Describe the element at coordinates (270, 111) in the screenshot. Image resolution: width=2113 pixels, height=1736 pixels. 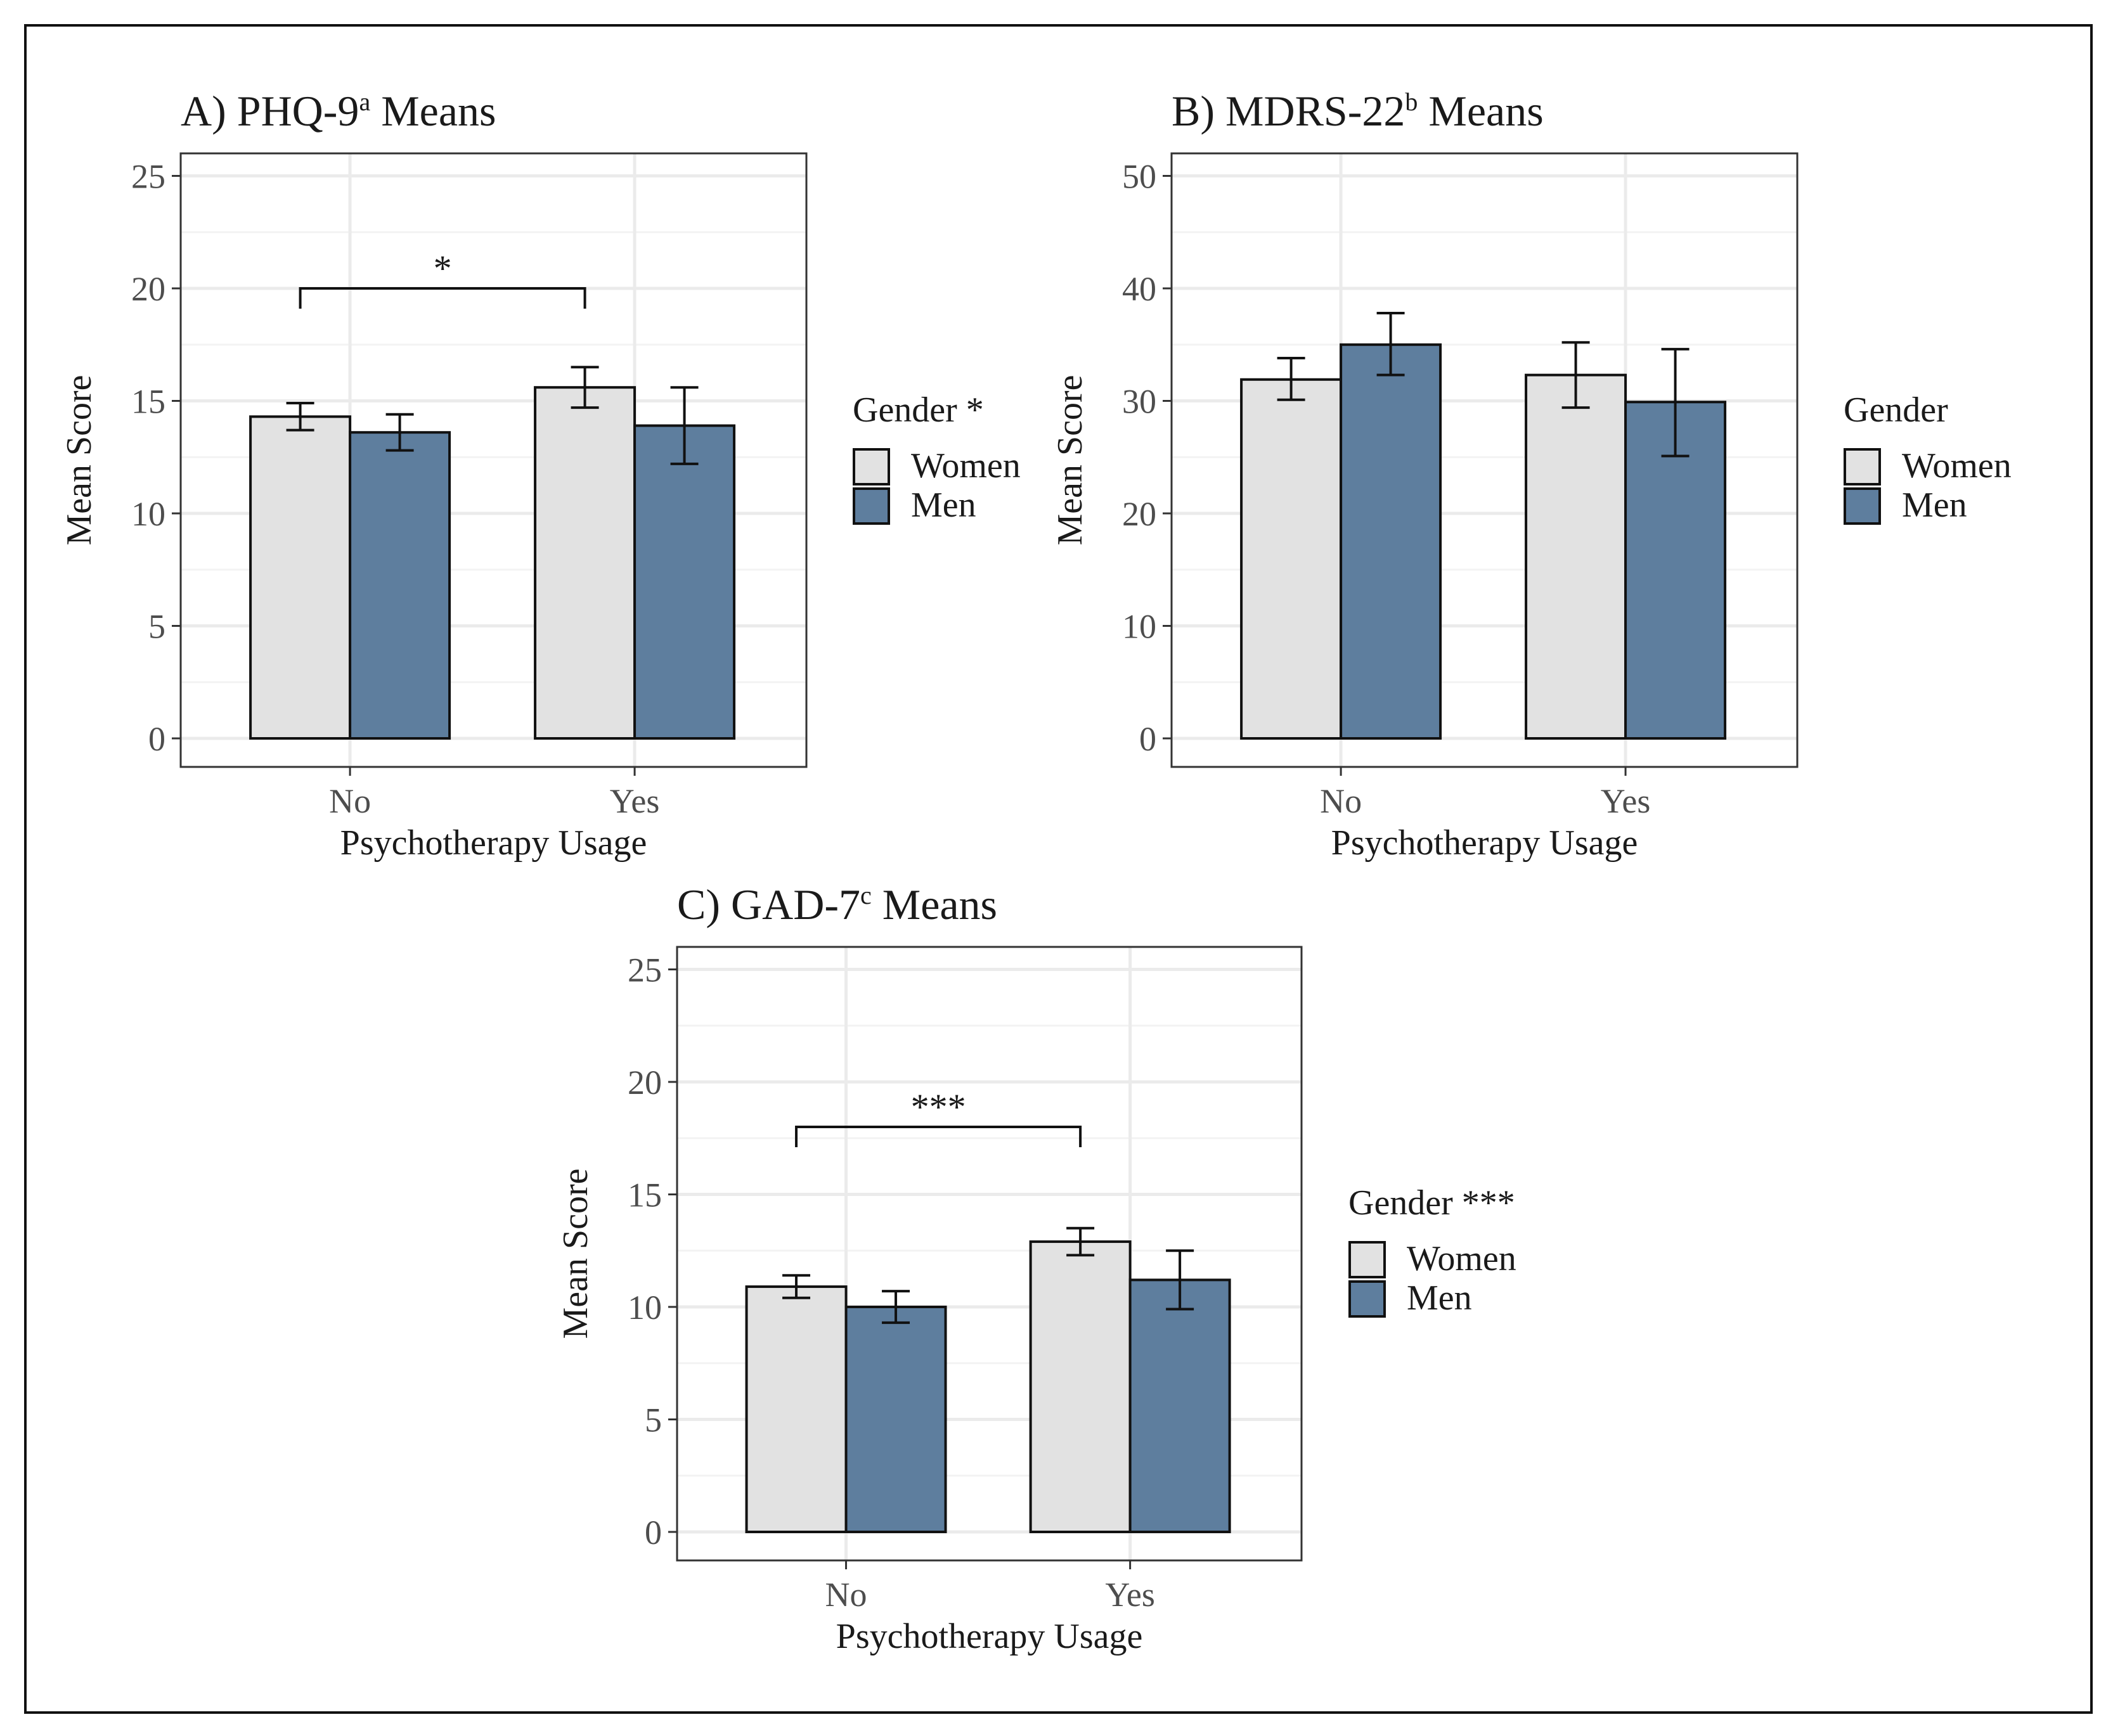
I see `panel-title-main: A) PHQ-9` at that location.